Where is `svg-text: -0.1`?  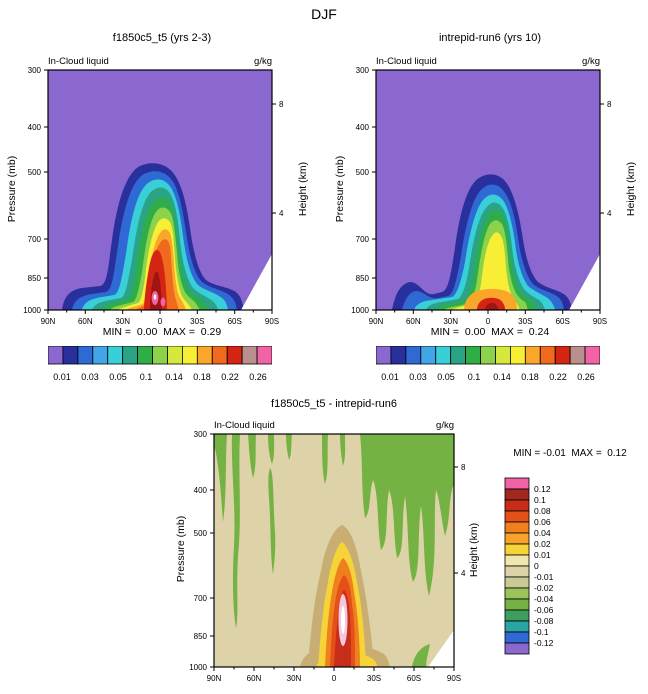
svg-text: -0.1 is located at coordinates (541, 632).